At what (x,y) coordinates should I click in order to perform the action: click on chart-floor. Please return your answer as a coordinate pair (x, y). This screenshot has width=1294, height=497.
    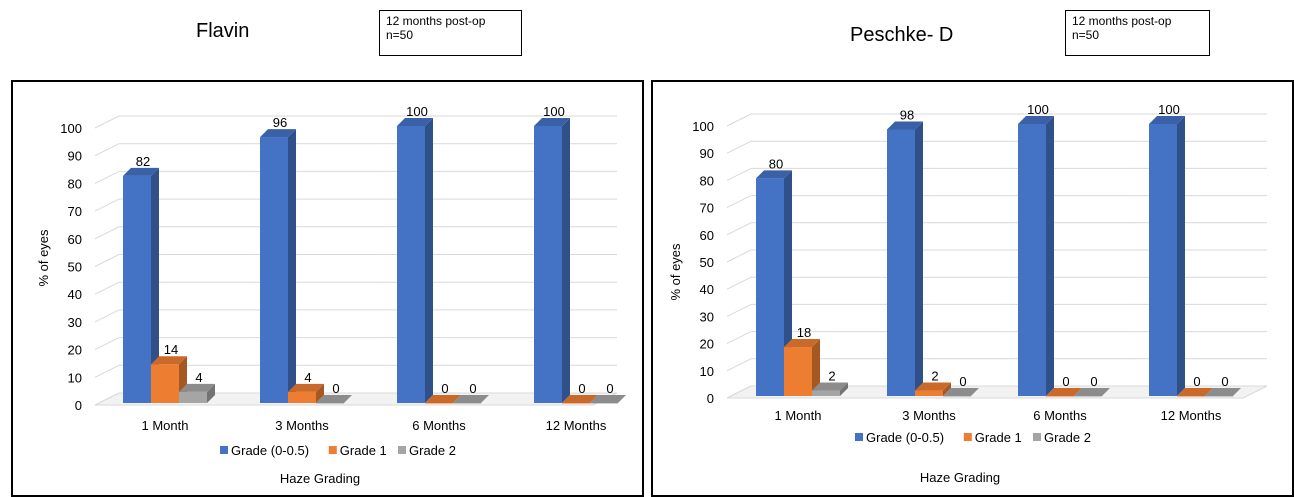
    Looking at the image, I should click on (997, 392).